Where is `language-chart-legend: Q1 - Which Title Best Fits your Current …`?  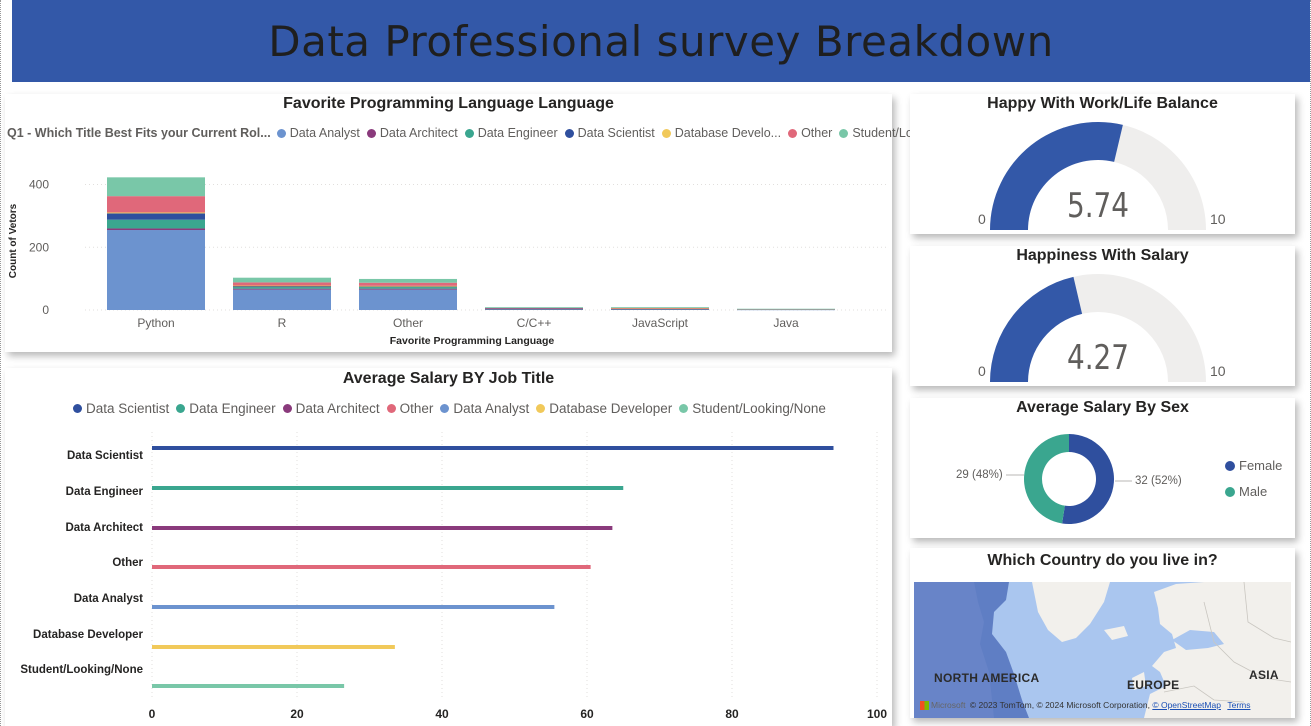 language-chart-legend: Q1 - Which Title Best Fits your Current … is located at coordinates (472, 133).